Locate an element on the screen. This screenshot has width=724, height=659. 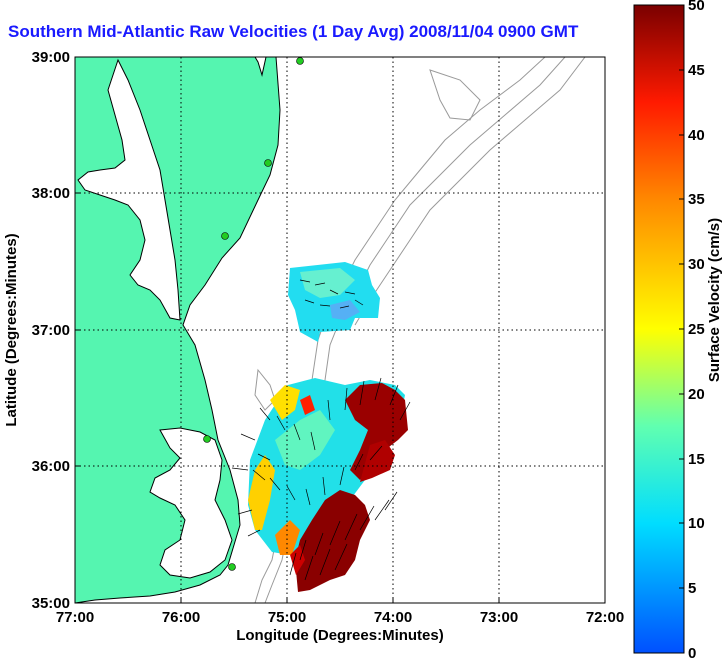
chesapeake-bay is located at coordinates (129, 189).